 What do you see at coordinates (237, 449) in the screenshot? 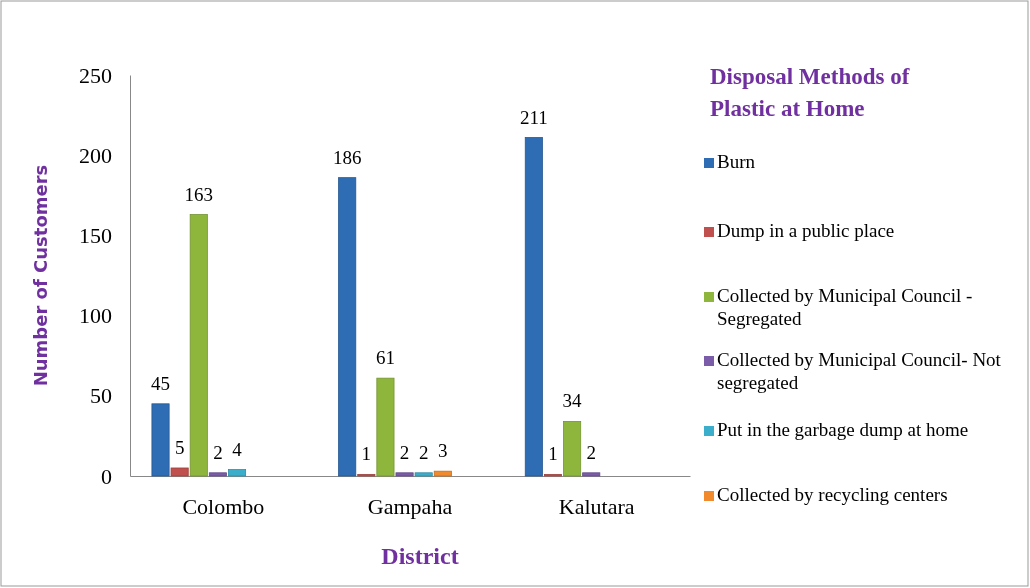
I see `data-label: 4` at bounding box center [237, 449].